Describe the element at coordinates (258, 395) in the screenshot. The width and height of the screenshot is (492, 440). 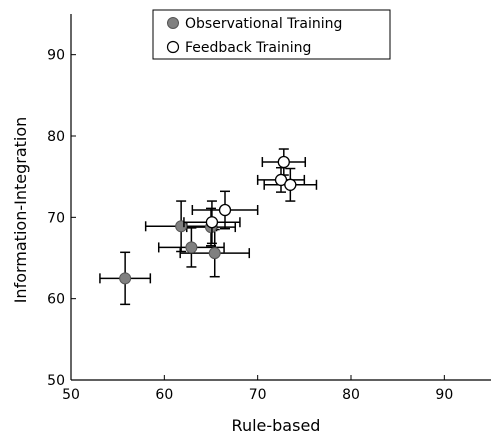
I see `x-tick-label: 70` at that location.